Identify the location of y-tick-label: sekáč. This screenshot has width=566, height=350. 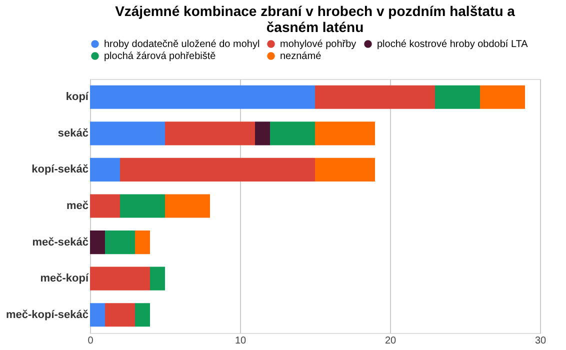
(73, 133).